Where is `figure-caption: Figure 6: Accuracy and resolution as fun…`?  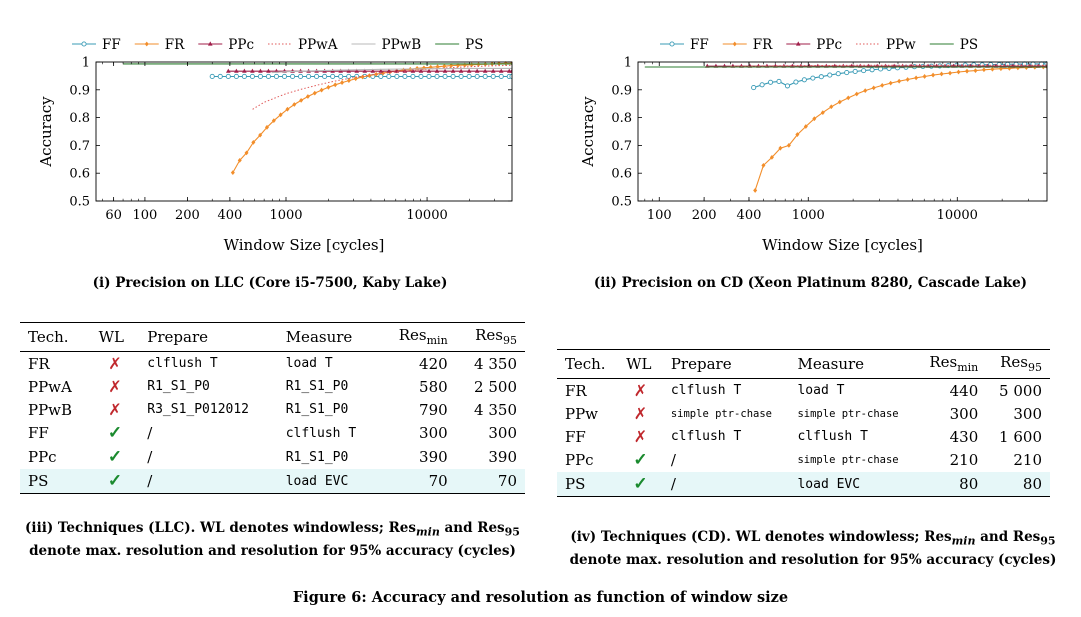
figure-caption: Figure 6: Accuracy and resolution as fun… is located at coordinates (540, 597).